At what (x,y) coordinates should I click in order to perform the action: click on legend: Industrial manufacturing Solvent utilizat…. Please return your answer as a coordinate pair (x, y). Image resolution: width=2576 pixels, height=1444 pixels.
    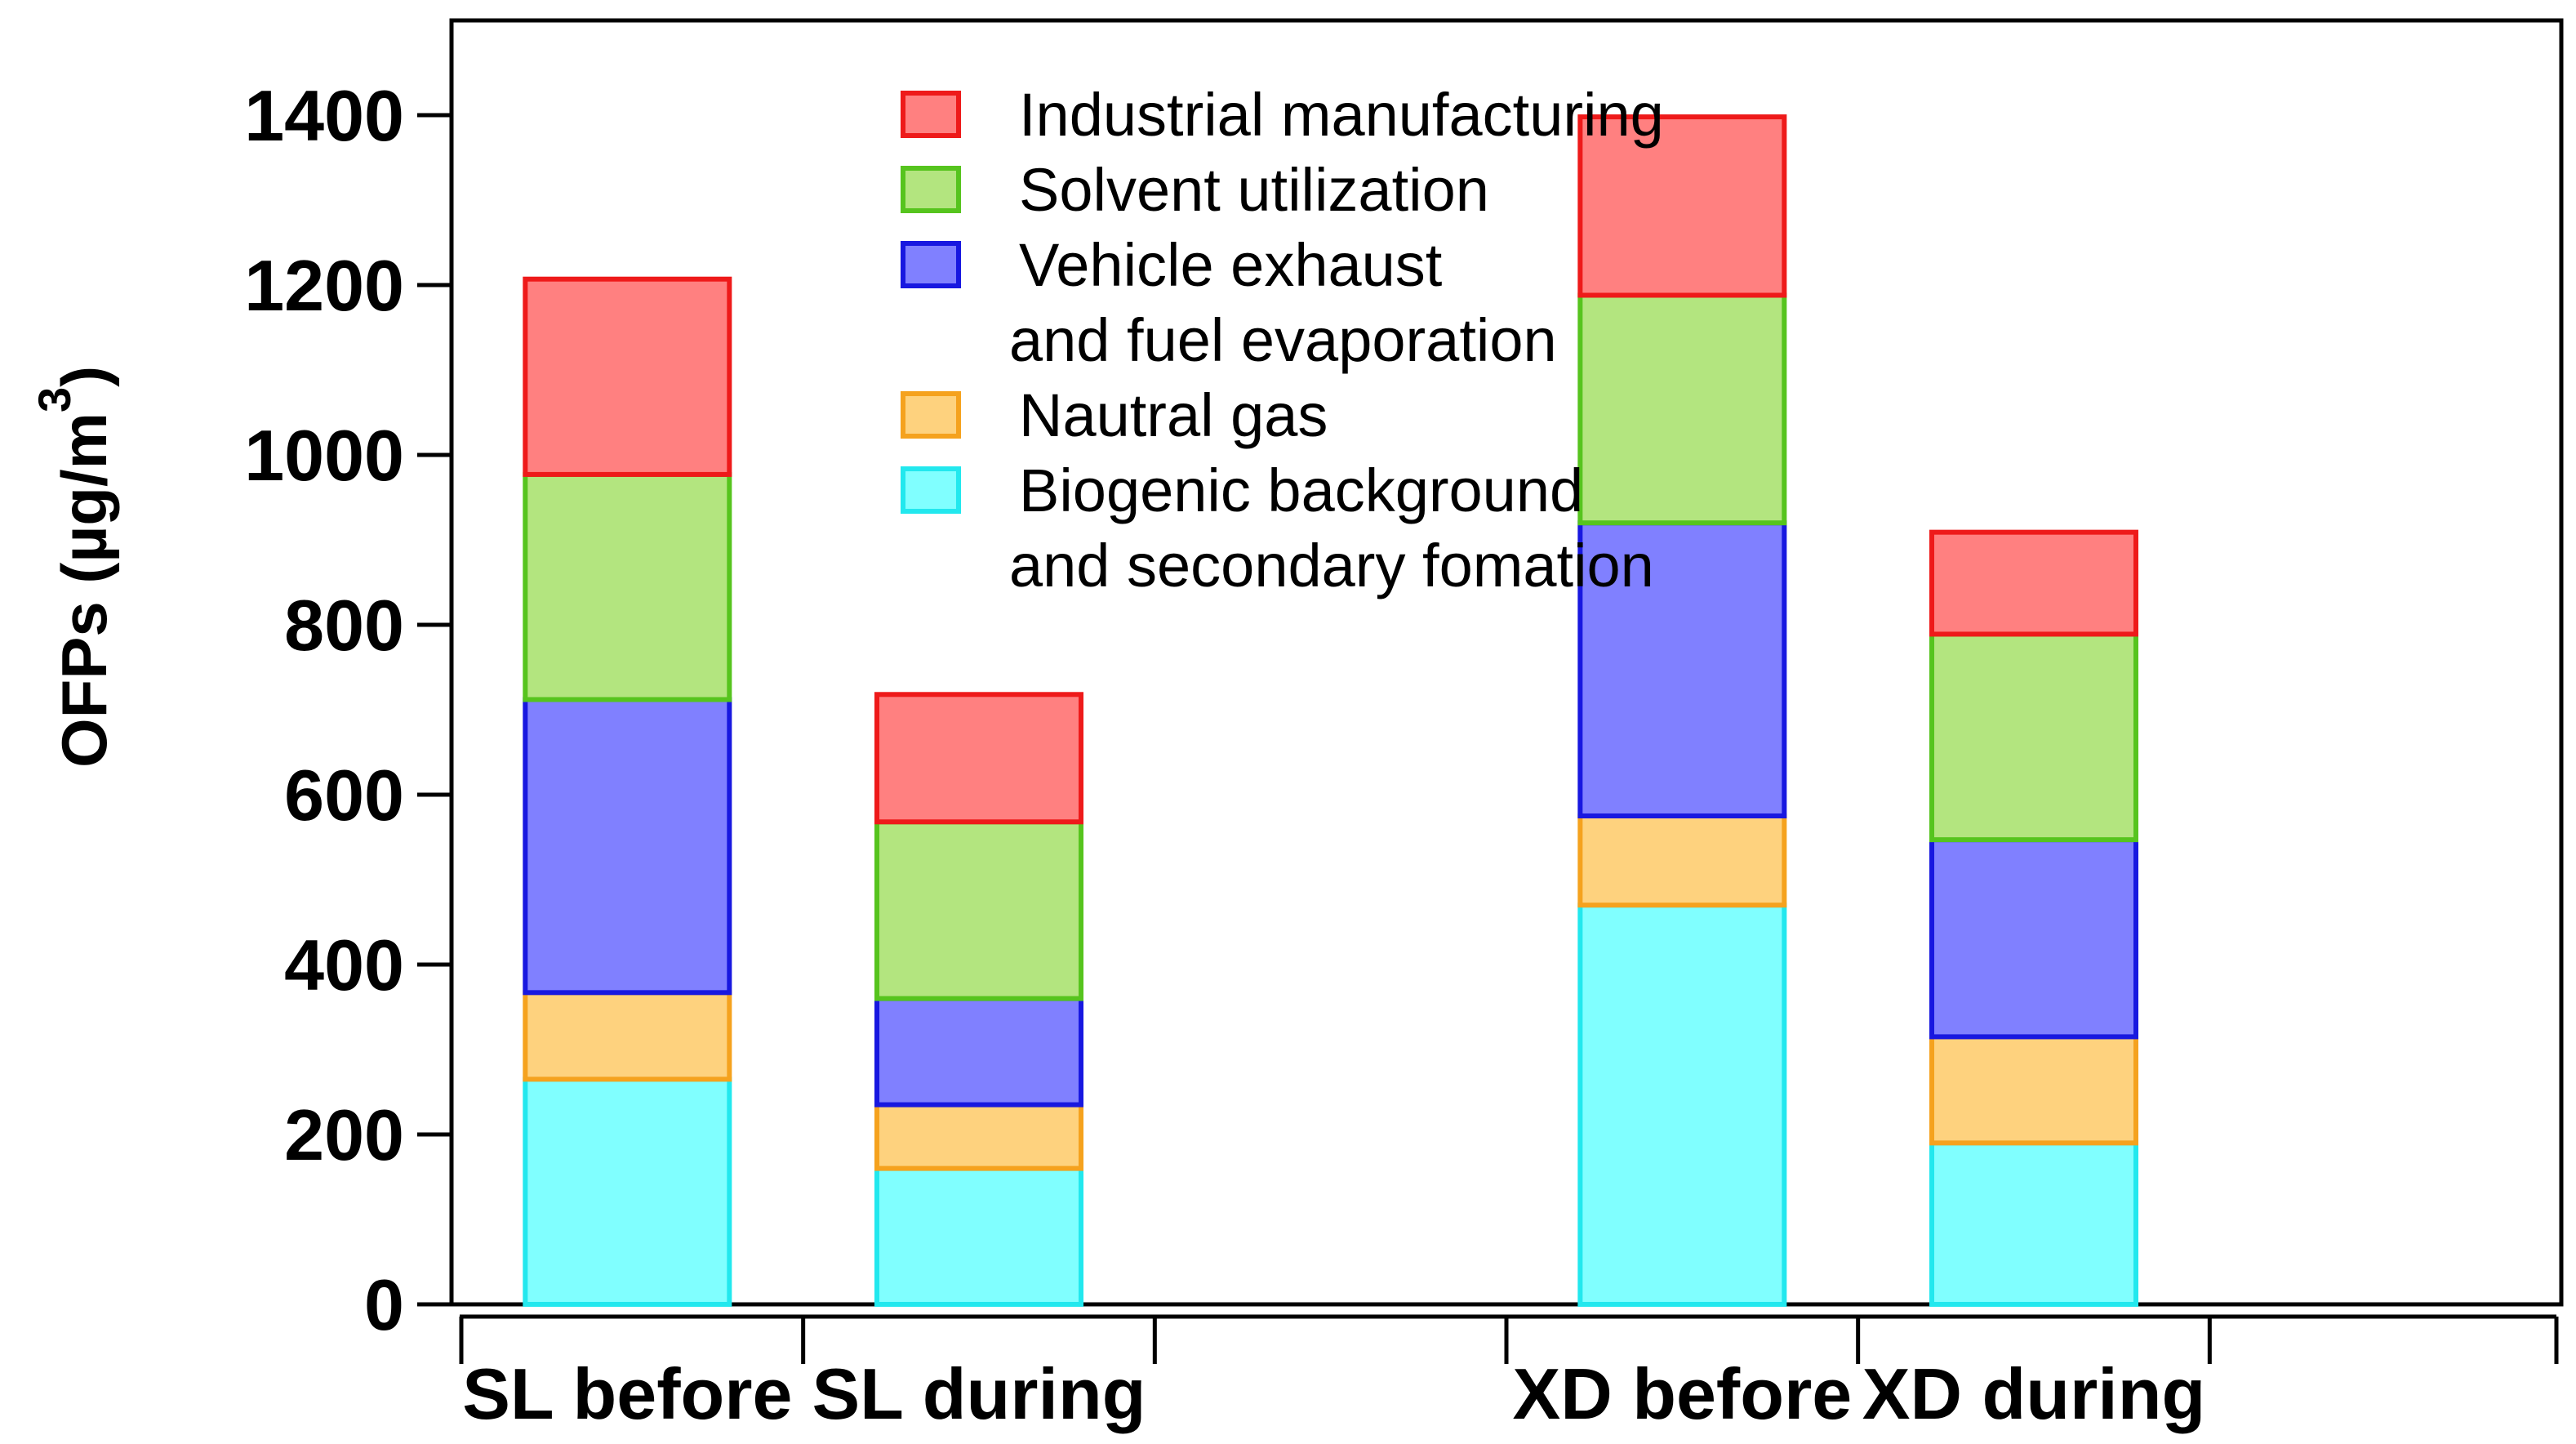
    Looking at the image, I should click on (1282, 340).